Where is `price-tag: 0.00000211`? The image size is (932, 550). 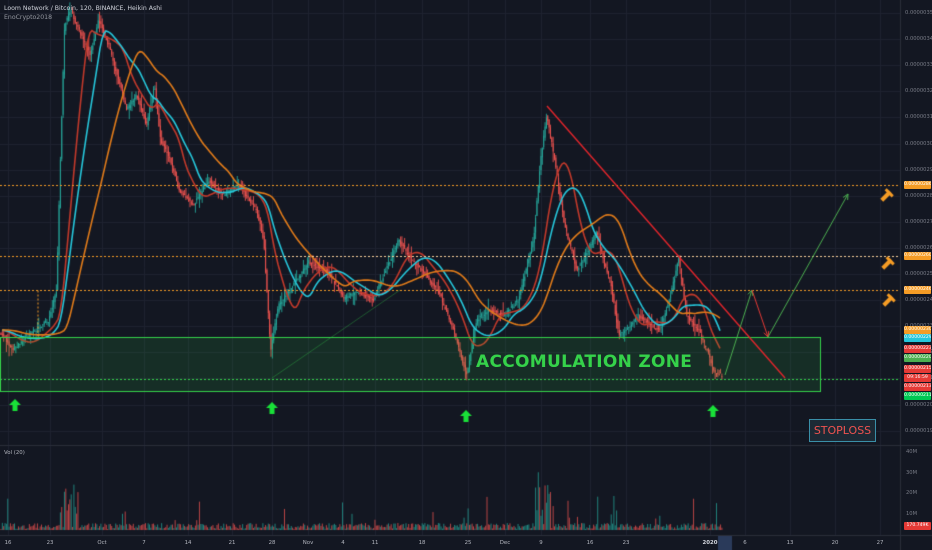
price-tag: 0.00000211 is located at coordinates (917, 396).